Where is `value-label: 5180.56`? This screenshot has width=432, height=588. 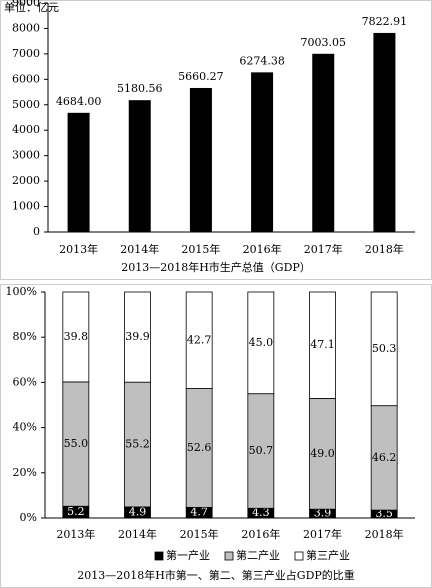
value-label: 5180.56 is located at coordinates (140, 88).